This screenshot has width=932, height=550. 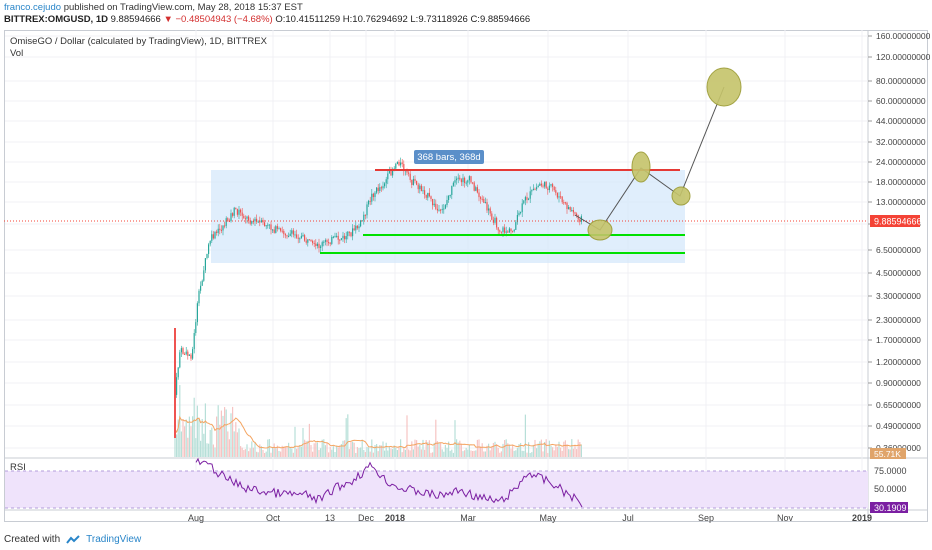 I want to click on measure-label-box, so click(x=449, y=157).